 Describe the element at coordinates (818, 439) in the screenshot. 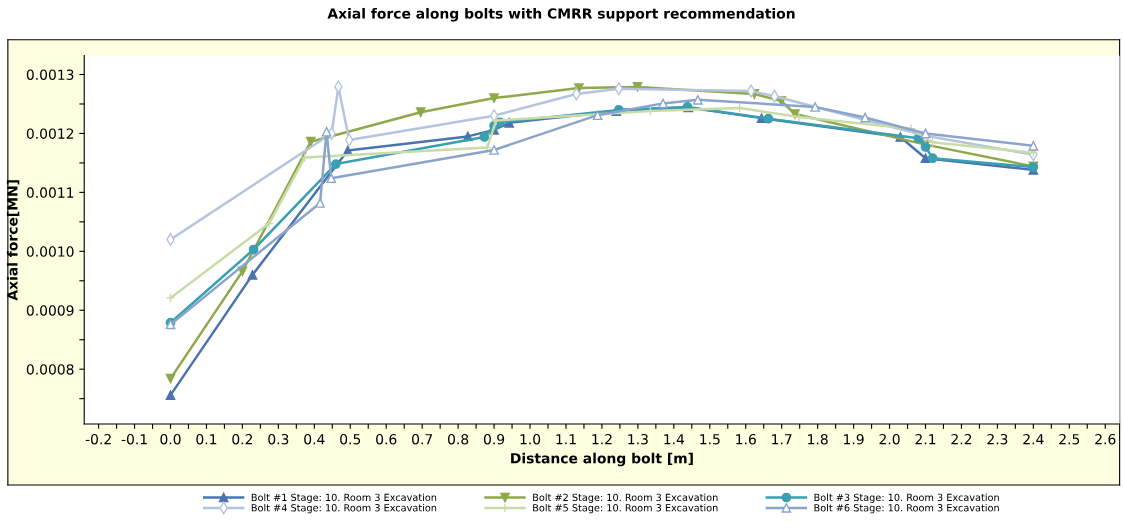

I see `x-tick-label: 1.8` at that location.